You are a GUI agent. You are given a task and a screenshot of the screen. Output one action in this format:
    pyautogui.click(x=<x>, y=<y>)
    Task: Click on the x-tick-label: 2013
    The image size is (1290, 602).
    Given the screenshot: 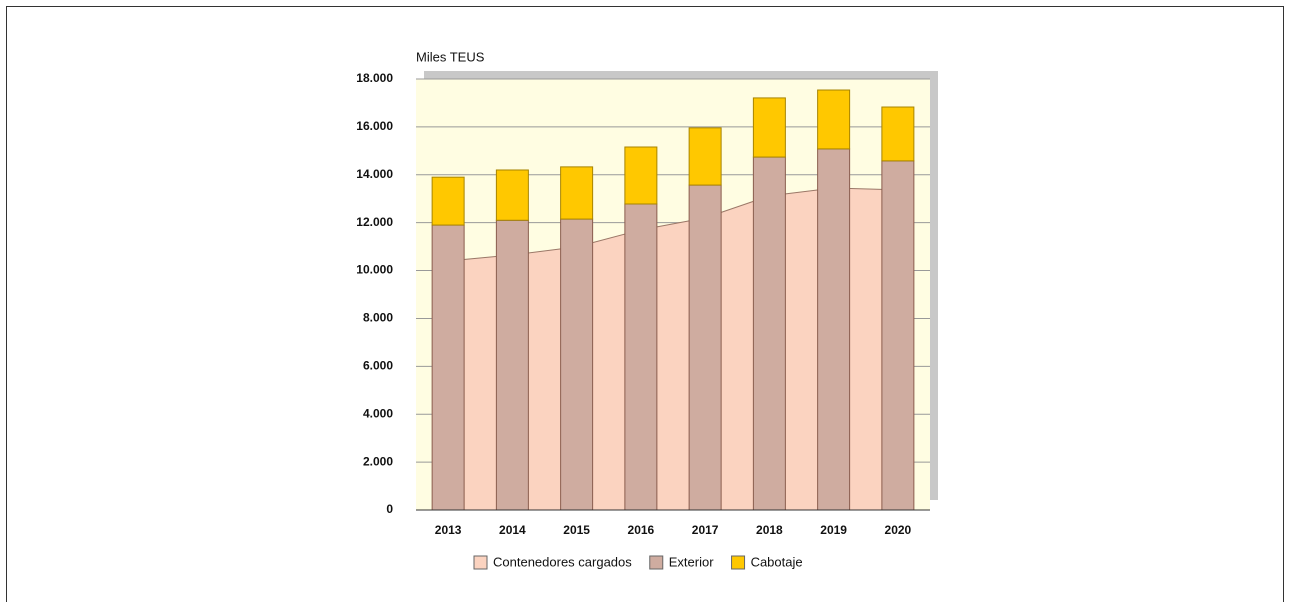 What is the action you would take?
    pyautogui.click(x=448, y=530)
    